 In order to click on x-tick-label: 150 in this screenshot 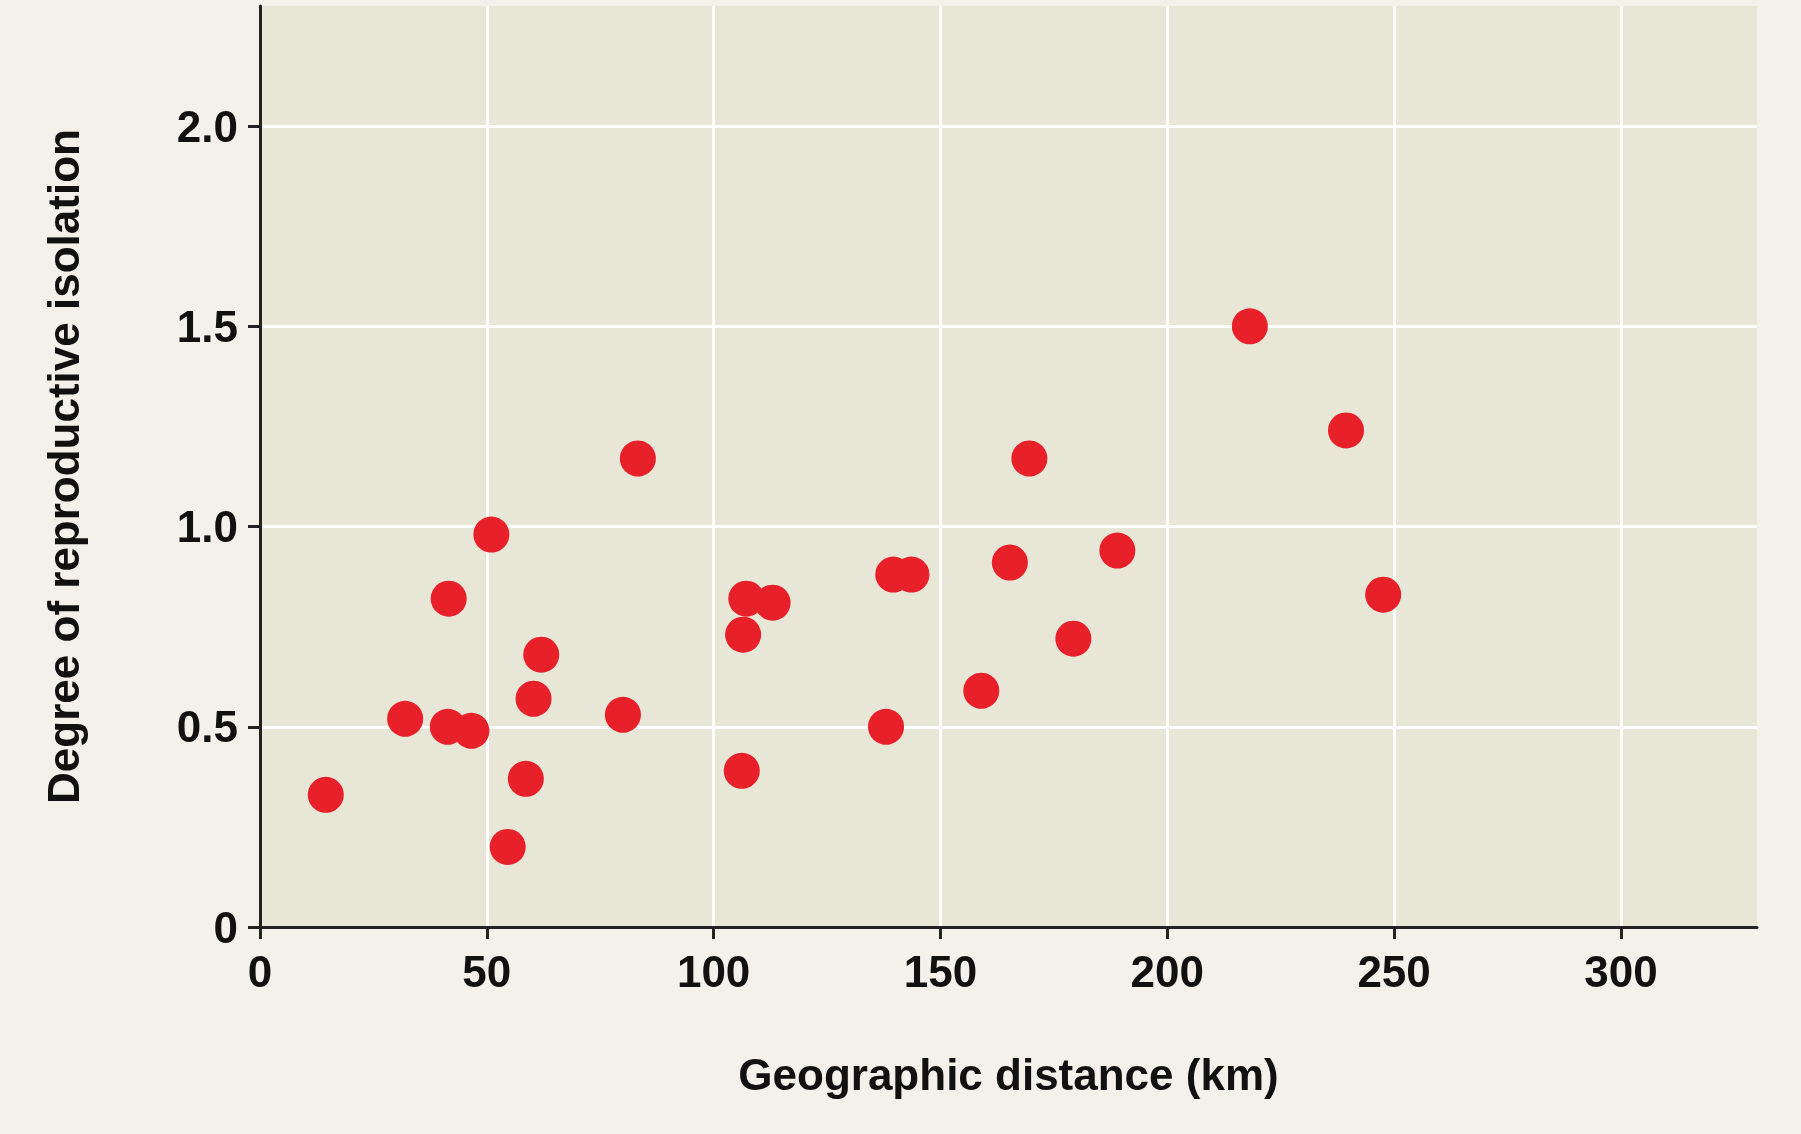, I will do `click(940, 971)`.